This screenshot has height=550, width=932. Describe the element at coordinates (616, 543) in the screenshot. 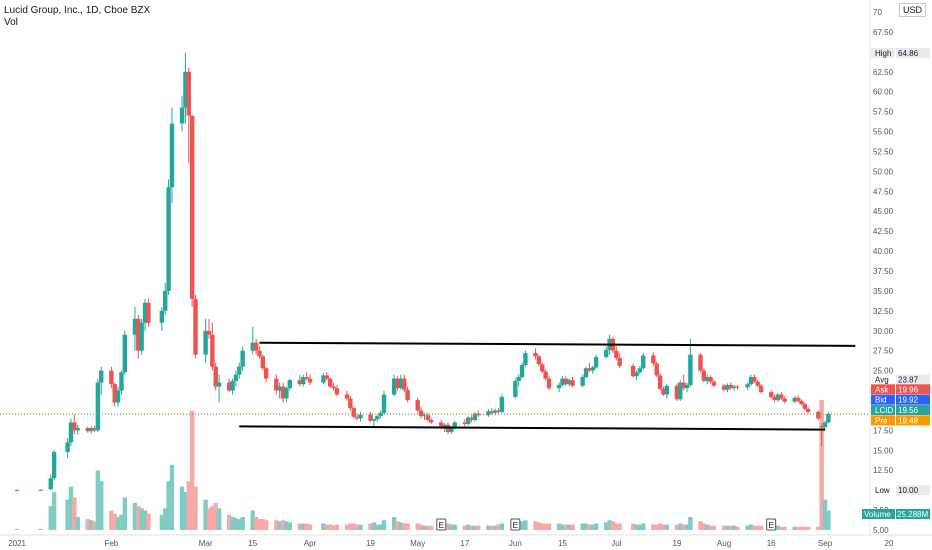

I see `x-tick-label: Jul` at that location.